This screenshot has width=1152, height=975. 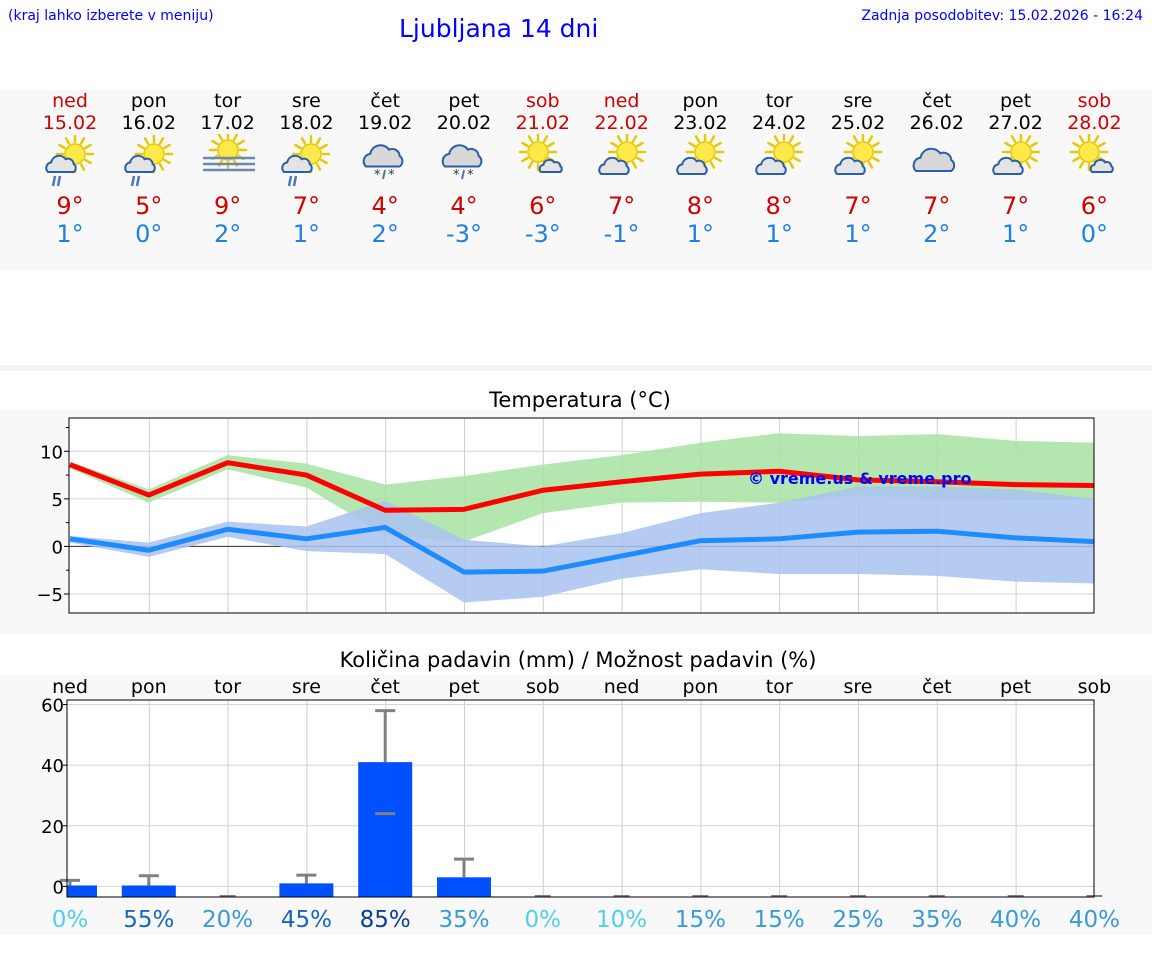 What do you see at coordinates (306, 687) in the screenshot?
I see `day-axis-label: sre` at bounding box center [306, 687].